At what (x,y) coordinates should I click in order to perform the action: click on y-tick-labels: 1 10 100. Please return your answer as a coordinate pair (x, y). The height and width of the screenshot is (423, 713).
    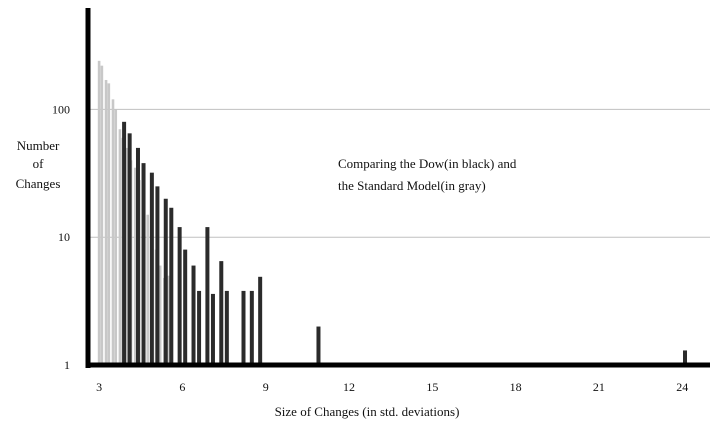
    Looking at the image, I should click on (61, 237).